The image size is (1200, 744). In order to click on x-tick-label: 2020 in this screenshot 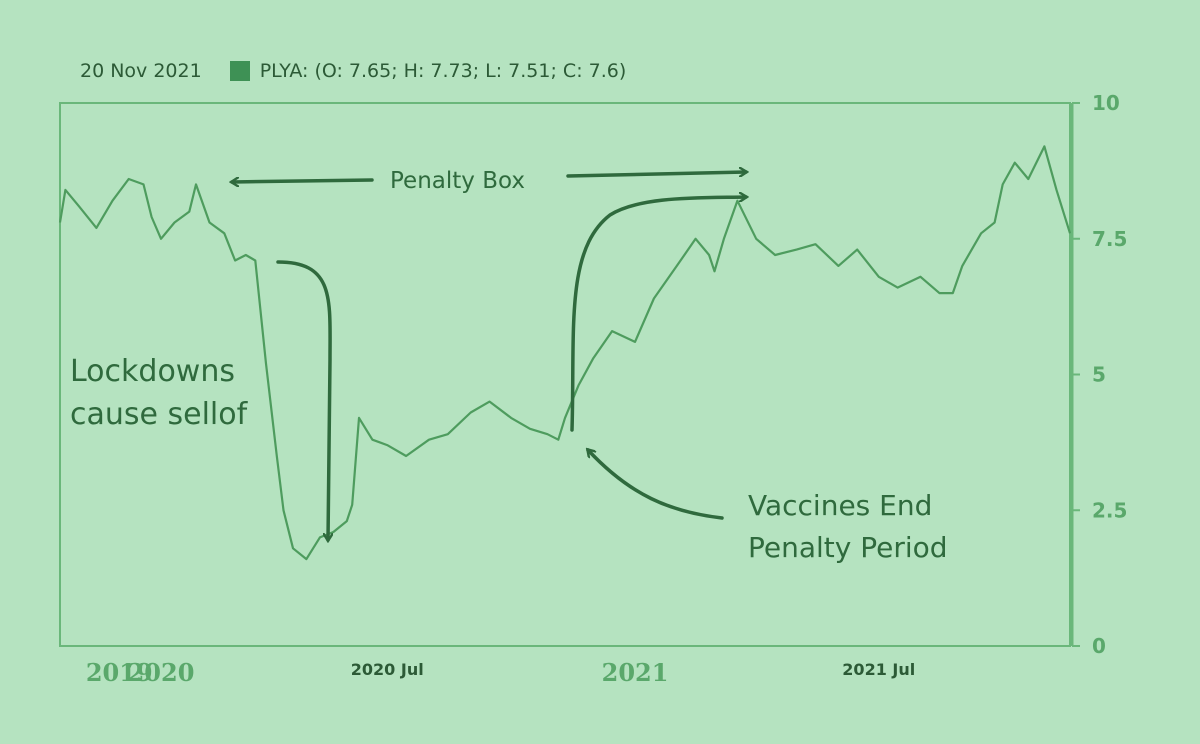, I will do `click(161, 672)`.